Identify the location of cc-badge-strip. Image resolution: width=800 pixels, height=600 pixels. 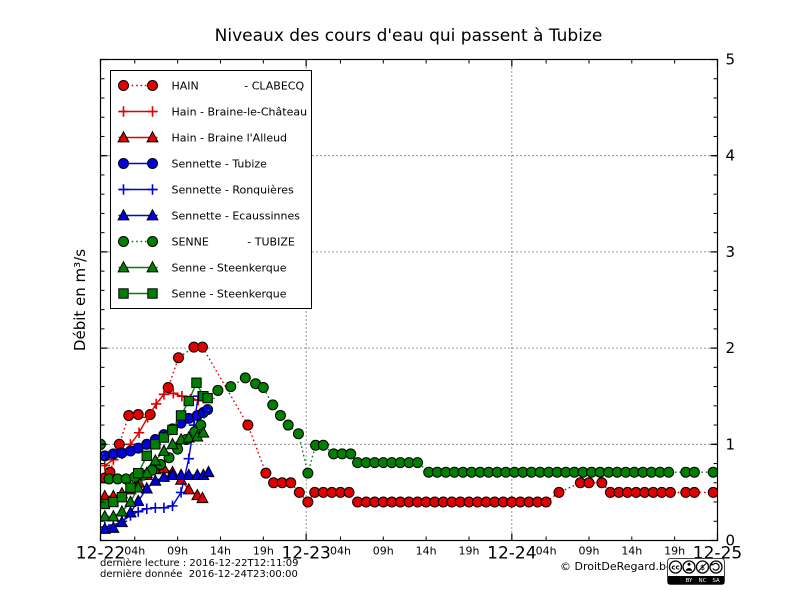
(696, 580).